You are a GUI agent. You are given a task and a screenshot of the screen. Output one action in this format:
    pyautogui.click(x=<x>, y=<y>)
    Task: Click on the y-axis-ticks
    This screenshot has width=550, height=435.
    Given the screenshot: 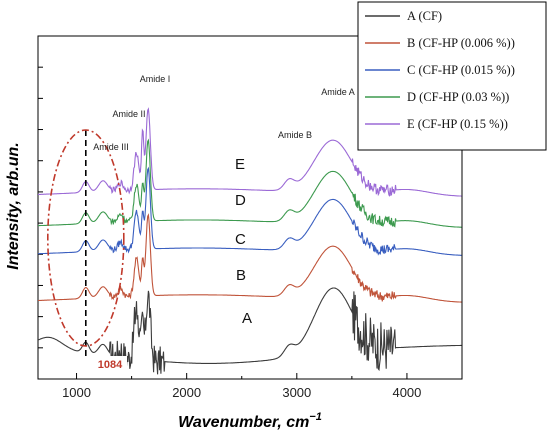 What is the action you would take?
    pyautogui.click(x=40, y=207)
    